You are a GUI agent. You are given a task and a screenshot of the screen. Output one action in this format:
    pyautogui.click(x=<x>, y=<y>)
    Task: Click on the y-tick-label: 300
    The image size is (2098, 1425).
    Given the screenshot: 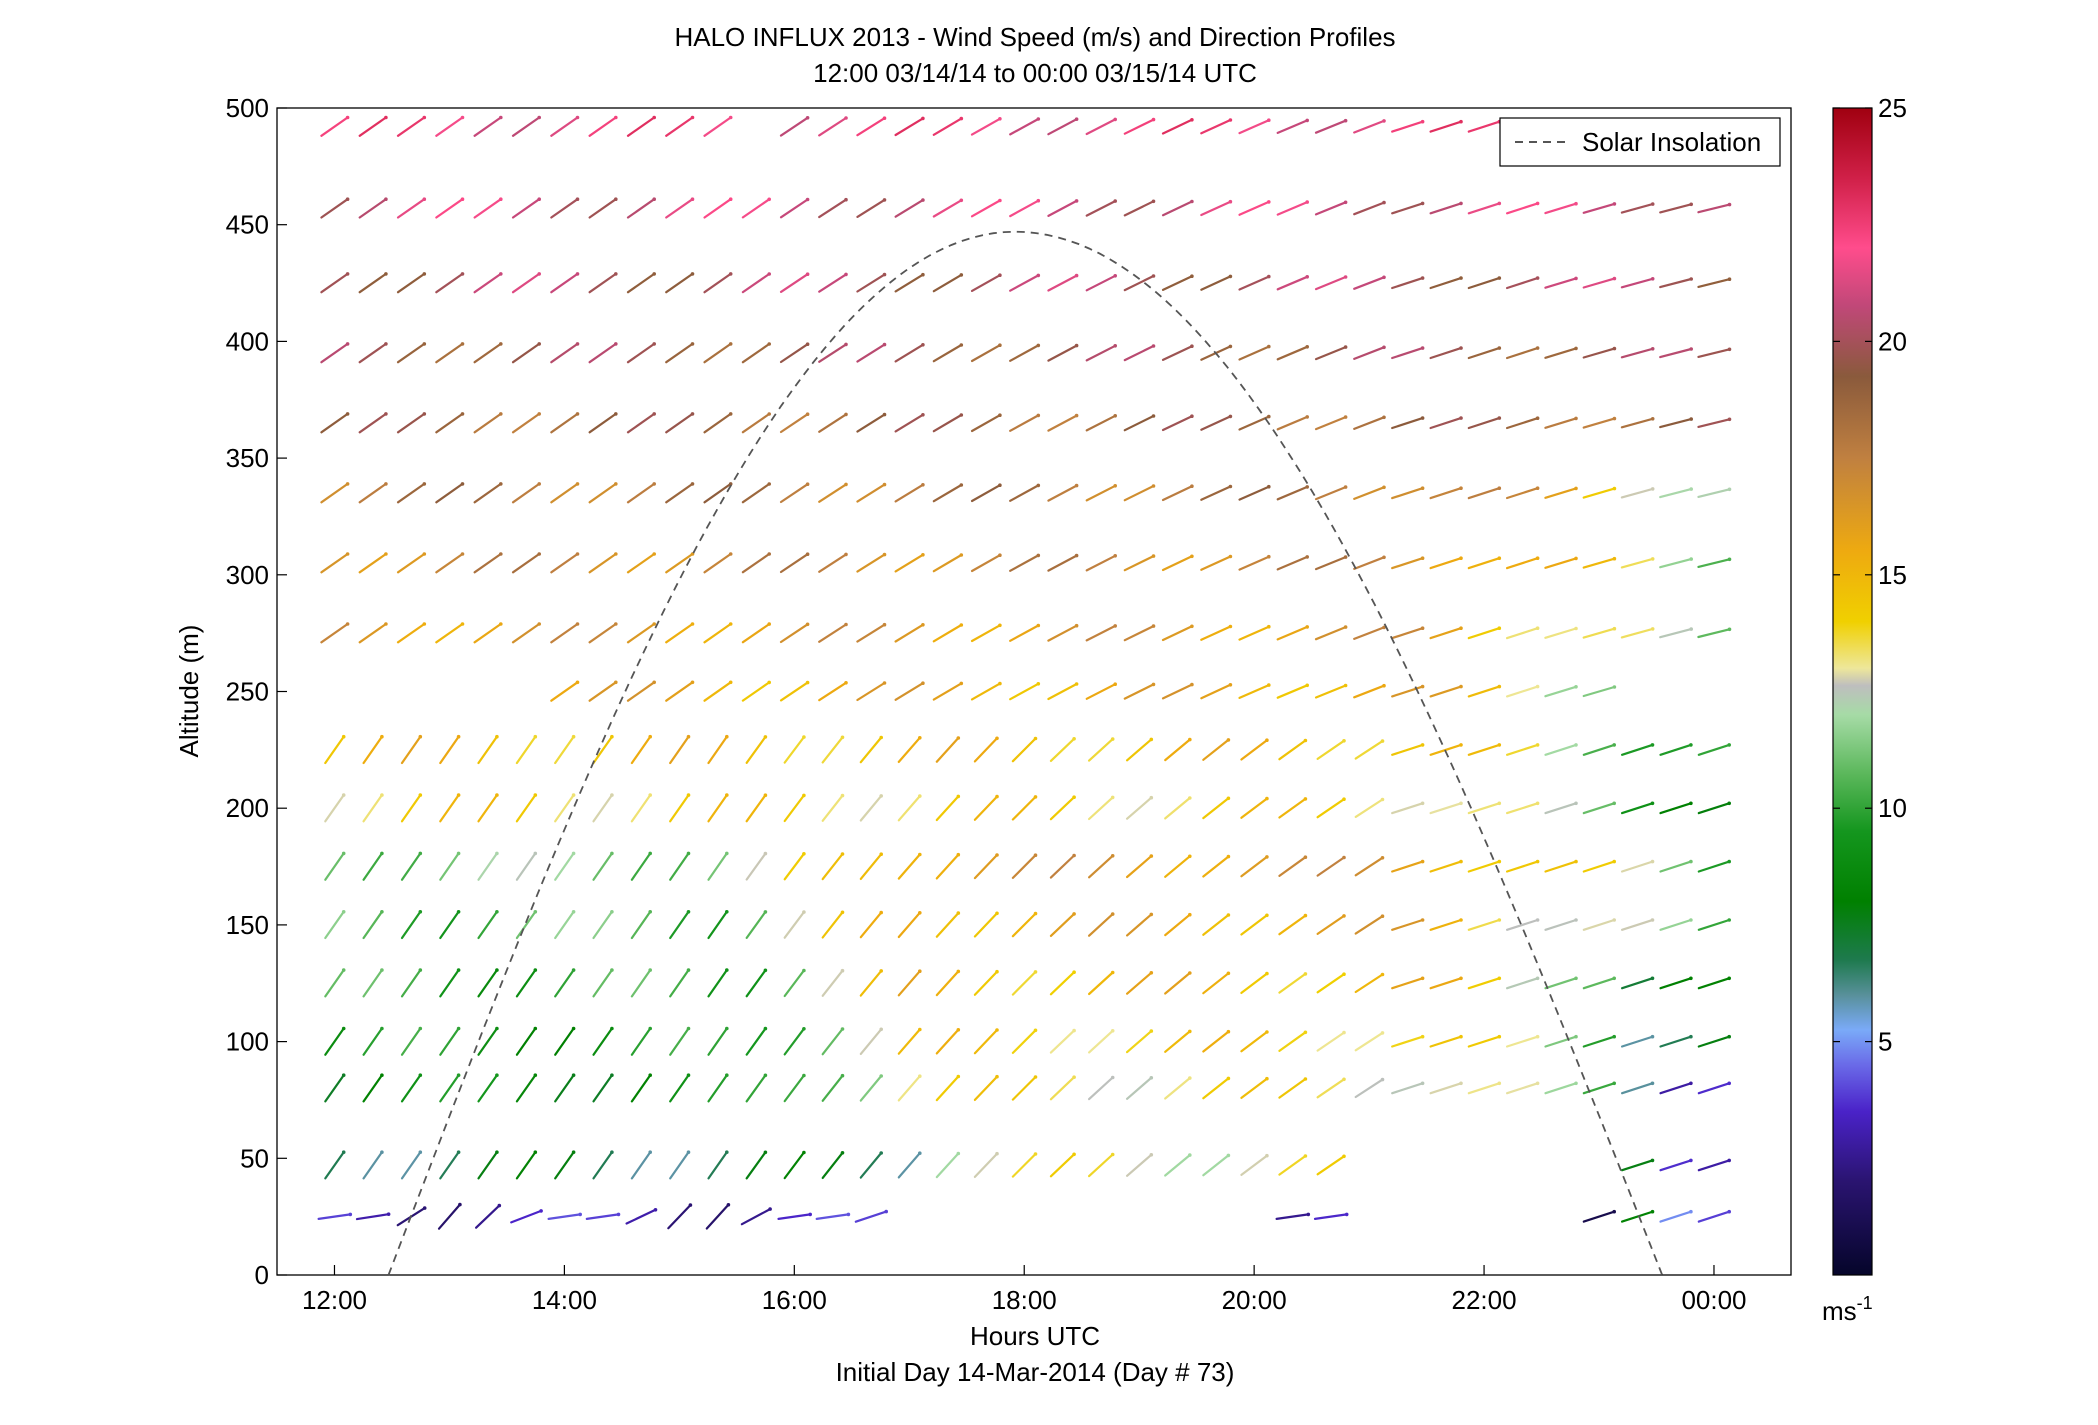 What is the action you would take?
    pyautogui.click(x=247, y=575)
    